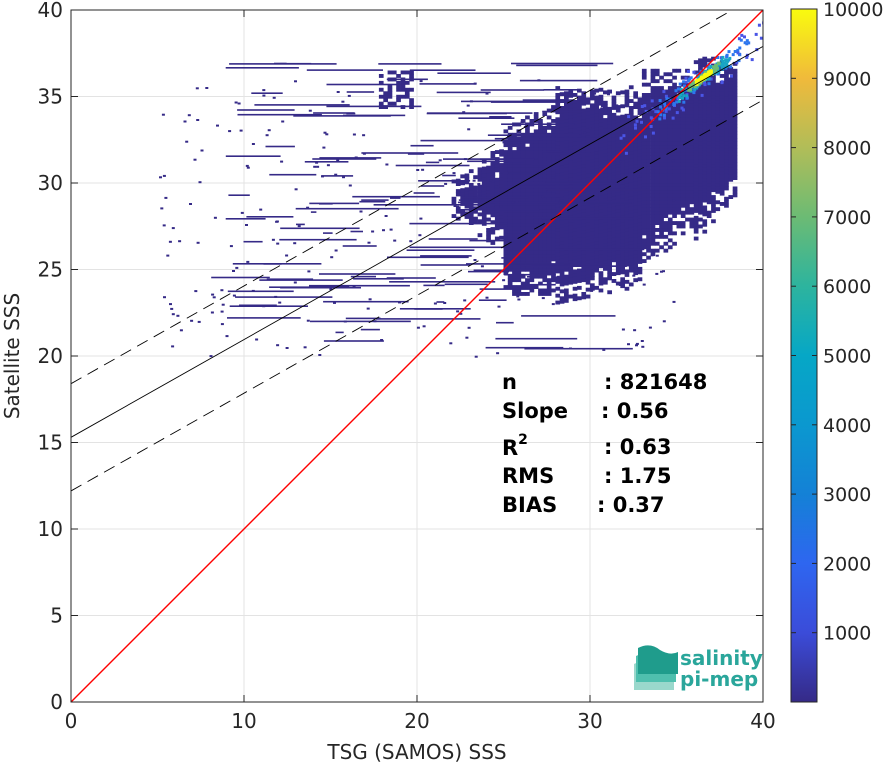 The image size is (893, 767). Describe the element at coordinates (449, 175) in the screenshot. I see `density-streak` at that location.